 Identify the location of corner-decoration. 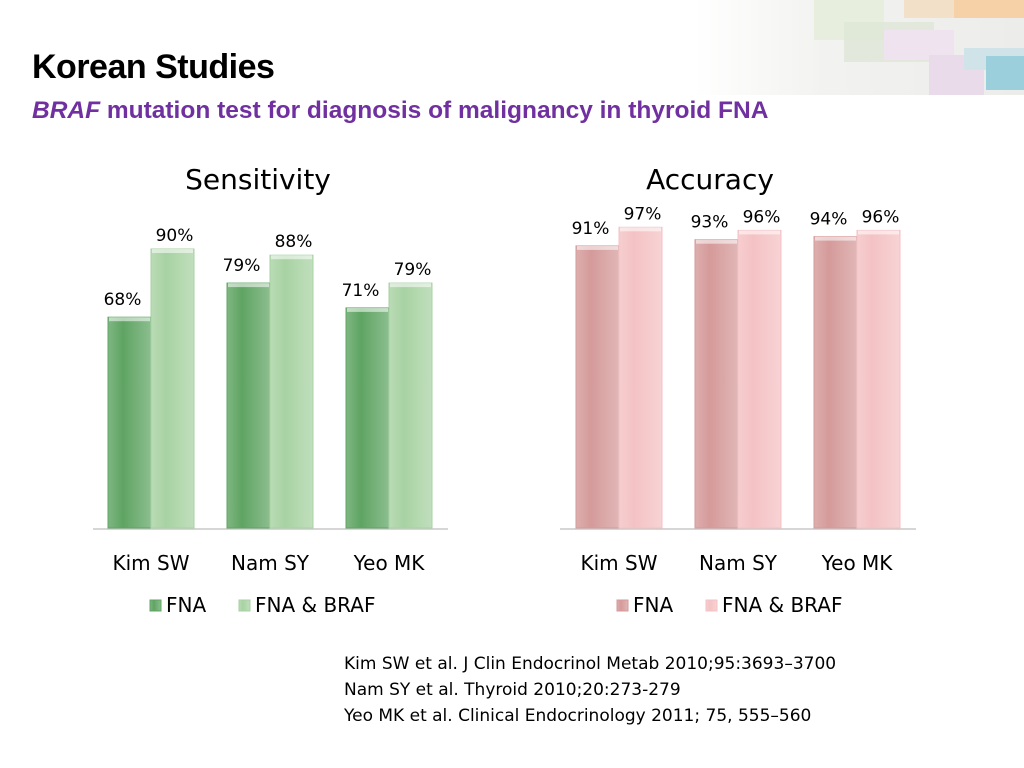
(859, 47).